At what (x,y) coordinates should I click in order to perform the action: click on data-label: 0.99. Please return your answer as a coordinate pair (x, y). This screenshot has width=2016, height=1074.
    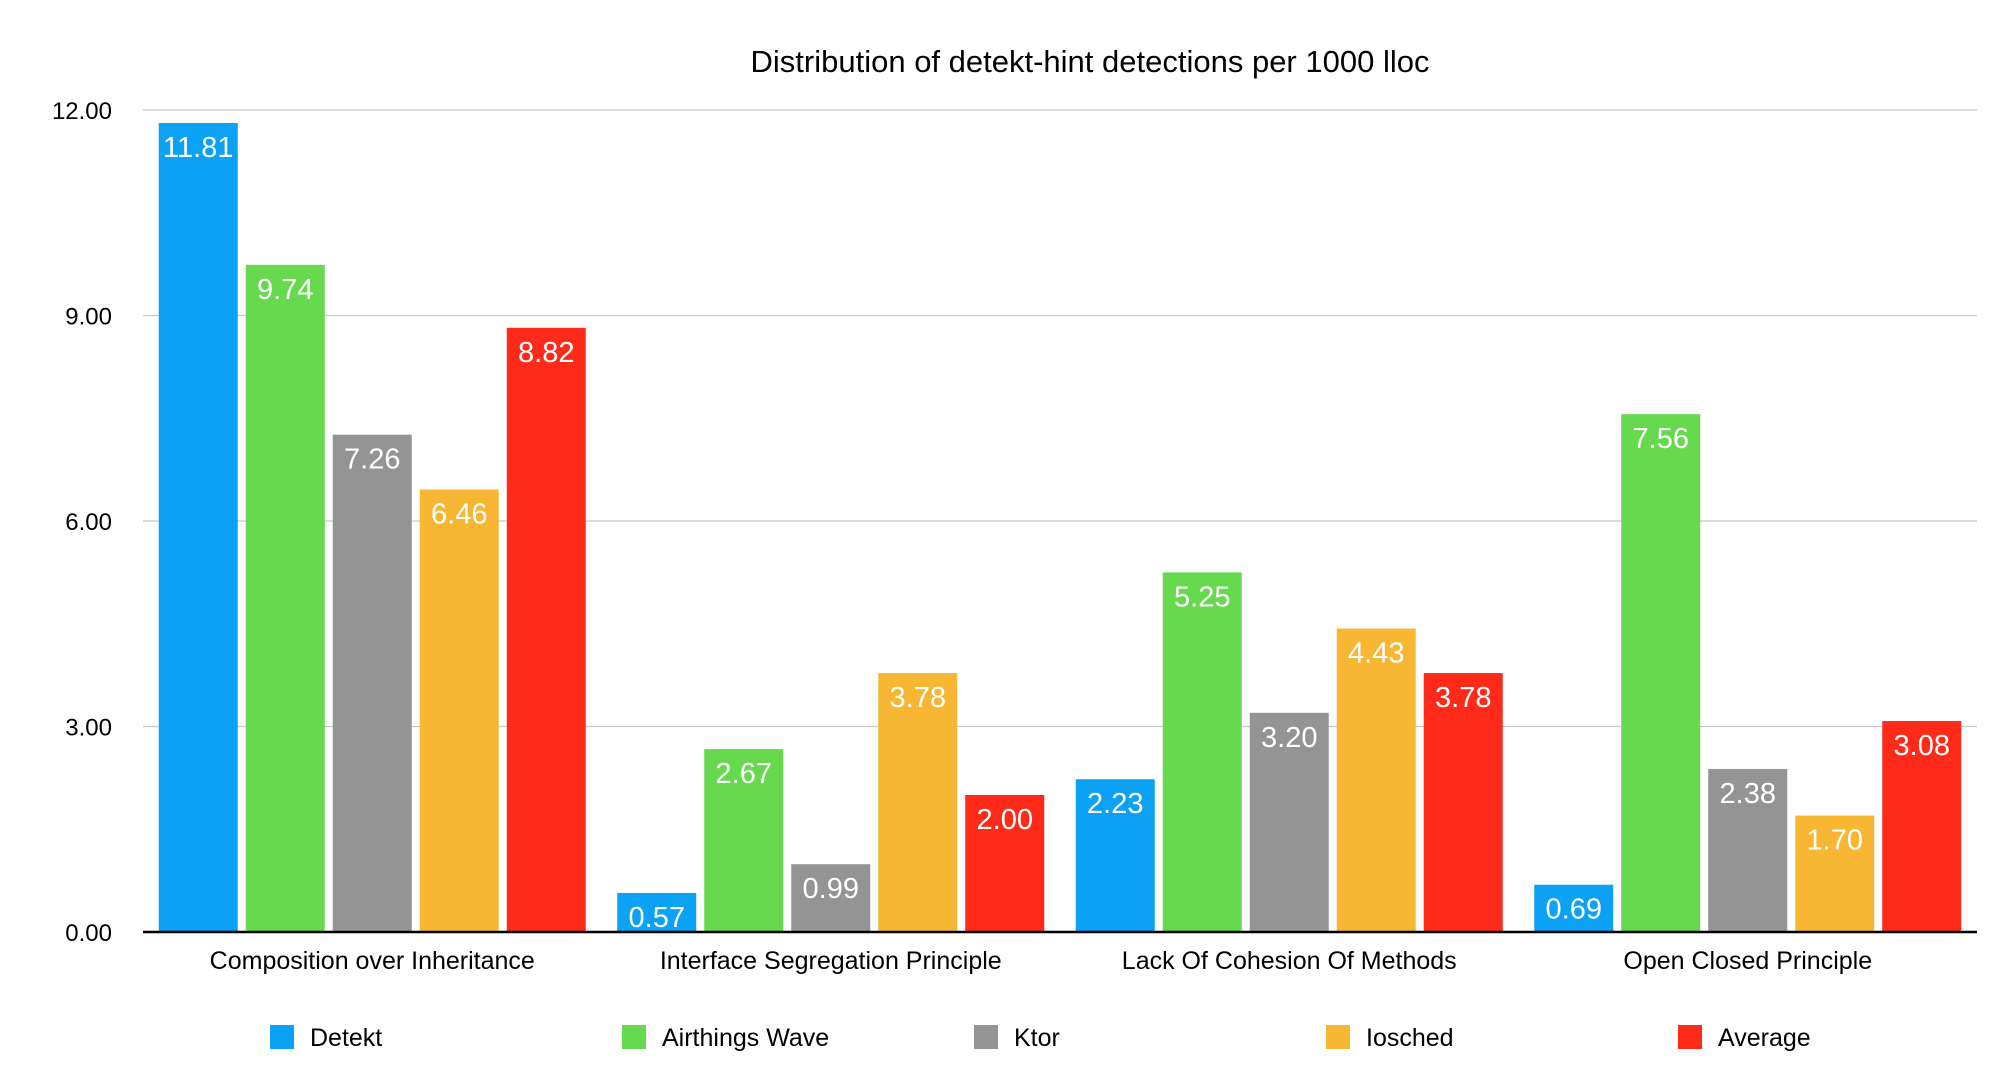
    Looking at the image, I should click on (831, 889).